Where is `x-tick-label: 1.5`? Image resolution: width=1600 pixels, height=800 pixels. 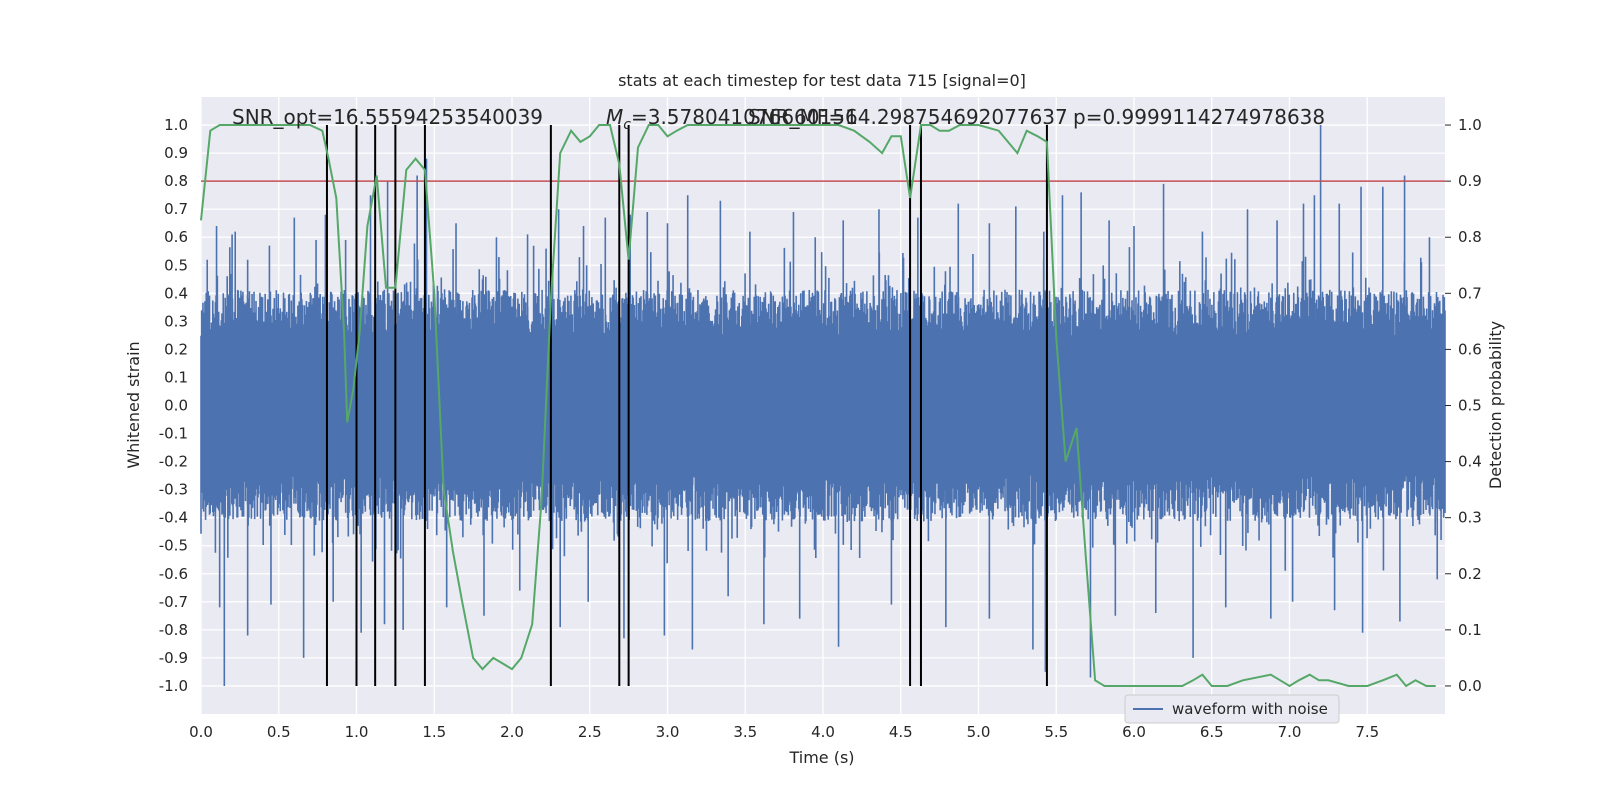 x-tick-label: 1.5 is located at coordinates (434, 732).